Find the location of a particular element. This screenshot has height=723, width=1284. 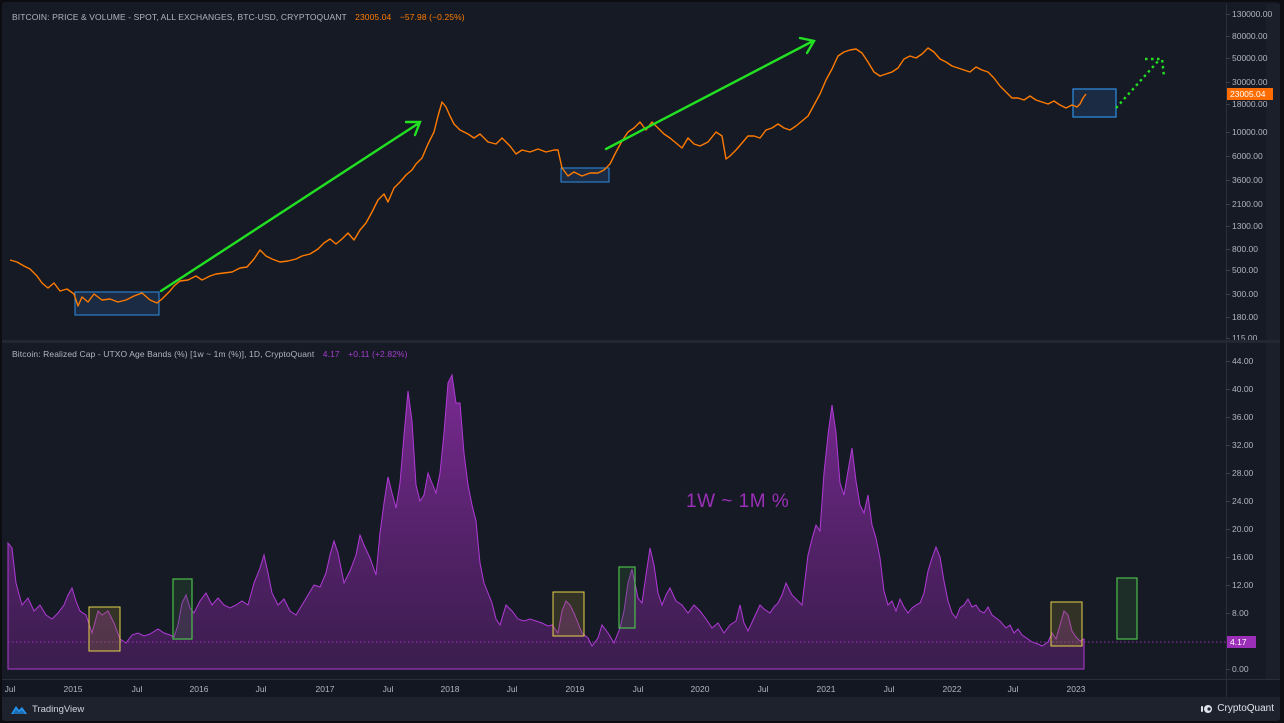

price-axis-gutter is located at coordinates (1273, 172).